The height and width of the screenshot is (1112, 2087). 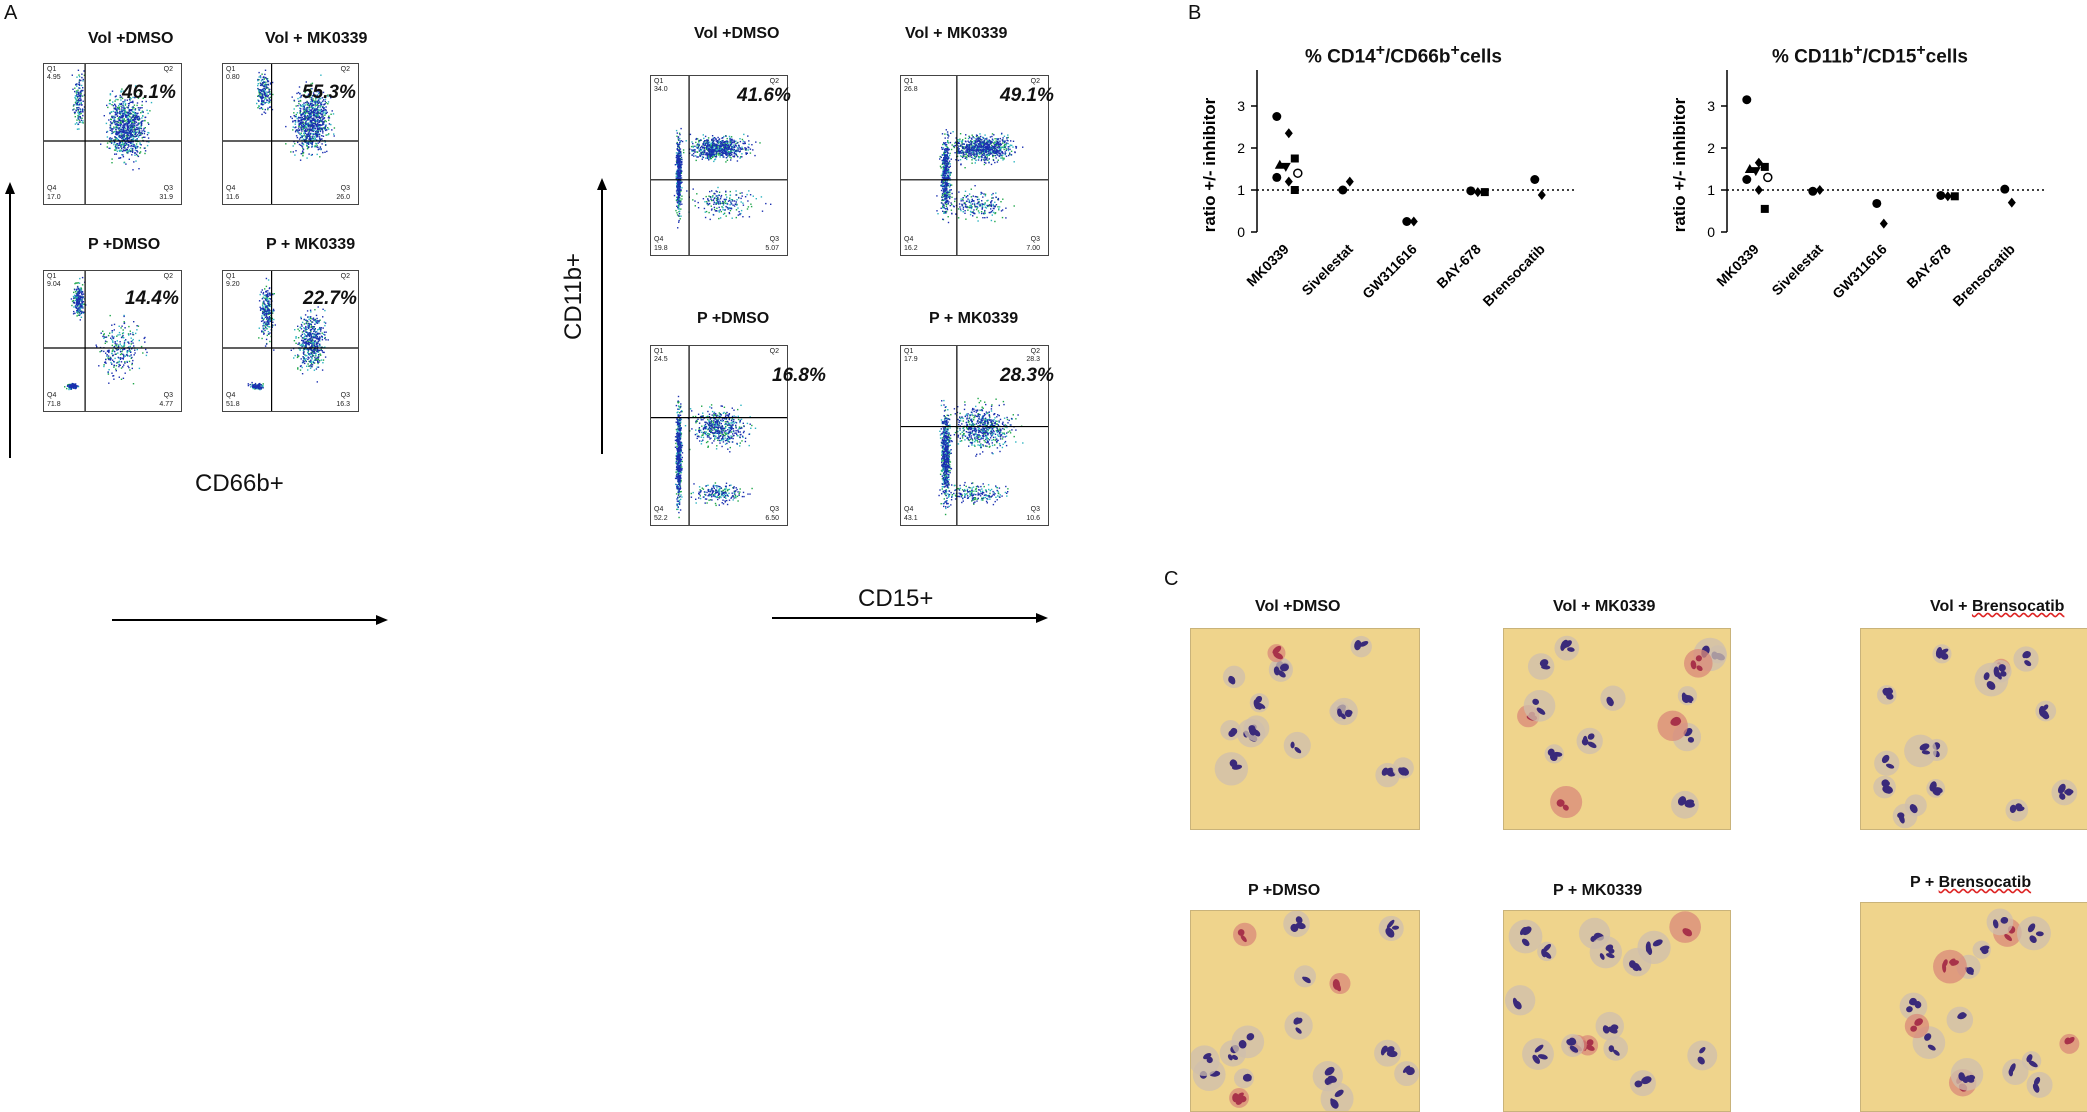 I want to click on quadrant-label: 5.07, so click(x=772, y=248).